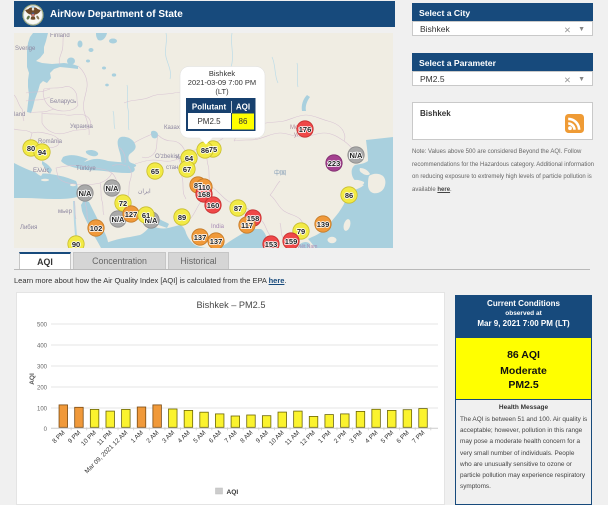 Image resolution: width=608 pixels, height=505 pixels. What do you see at coordinates (341, 437) in the screenshot?
I see `svg-text: 2 PM` at bounding box center [341, 437].